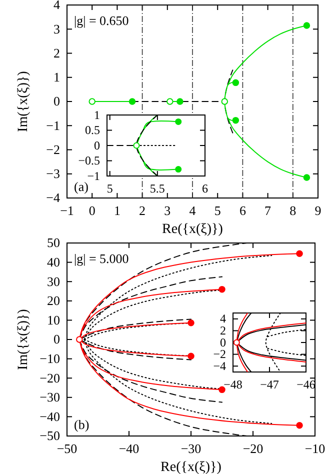 The height and width of the screenshot is (474, 332). Describe the element at coordinates (53, 320) in the screenshot. I see `y-tick-label: 10` at that location.